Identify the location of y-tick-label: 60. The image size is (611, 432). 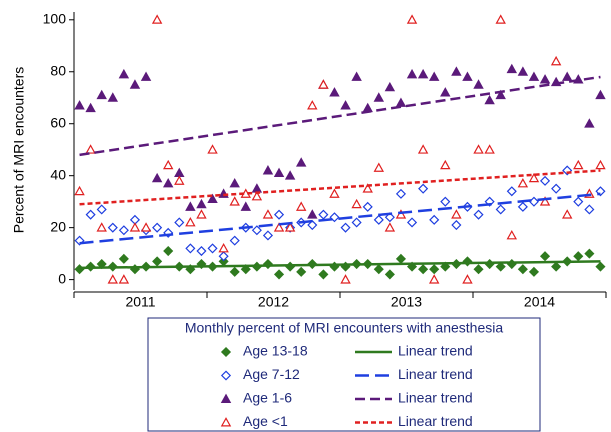
(58, 122).